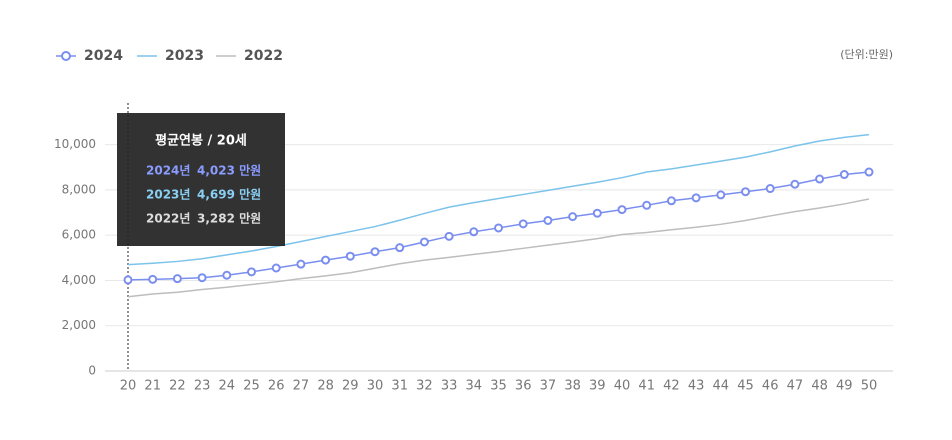 The height and width of the screenshot is (440, 952). I want to click on tooltip-value: 4,699 만원, so click(229, 194).